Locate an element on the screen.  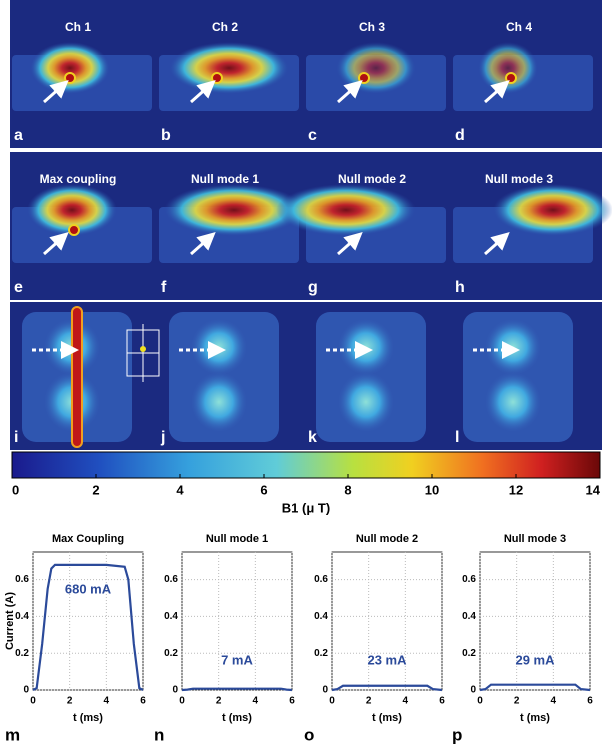
panel-letter: d is located at coordinates (460, 135).